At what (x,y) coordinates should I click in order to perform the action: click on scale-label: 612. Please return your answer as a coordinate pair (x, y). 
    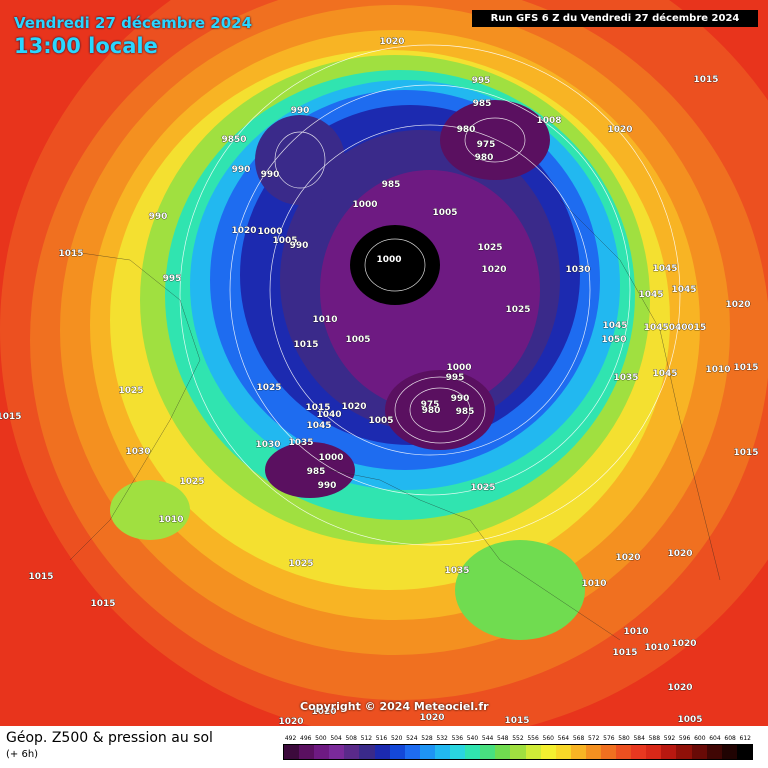
    Looking at the image, I should click on (745, 738).